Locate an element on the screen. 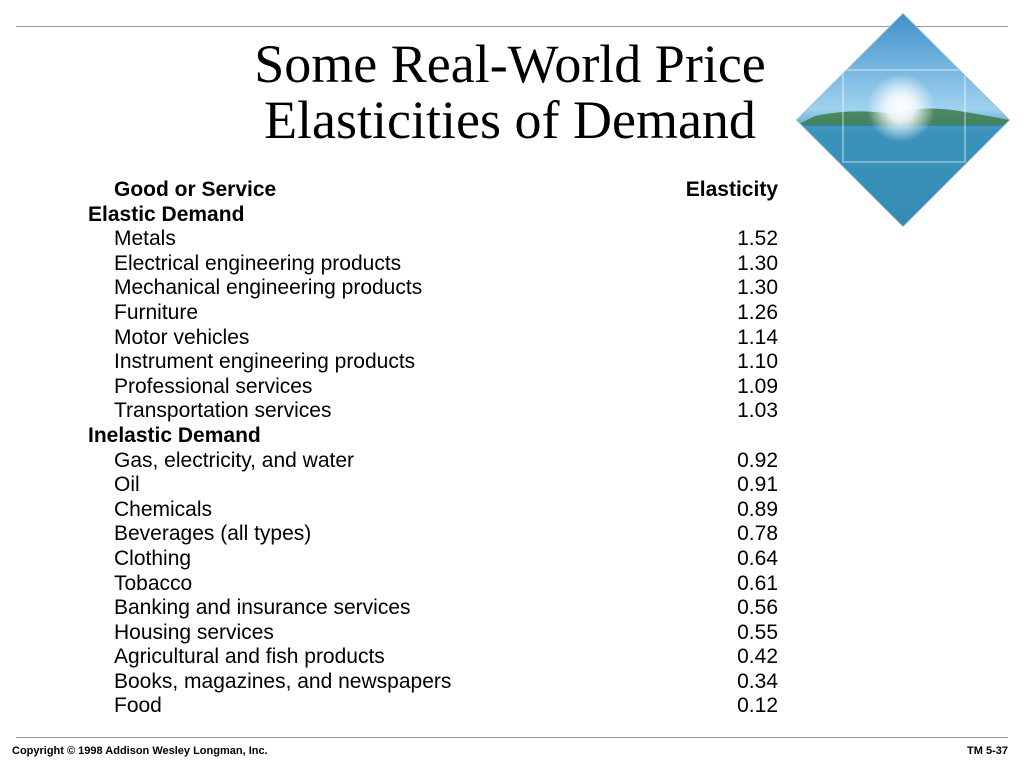 This screenshot has height=768, width=1024. table-row: Clothing 0.64 is located at coordinates (446, 558).